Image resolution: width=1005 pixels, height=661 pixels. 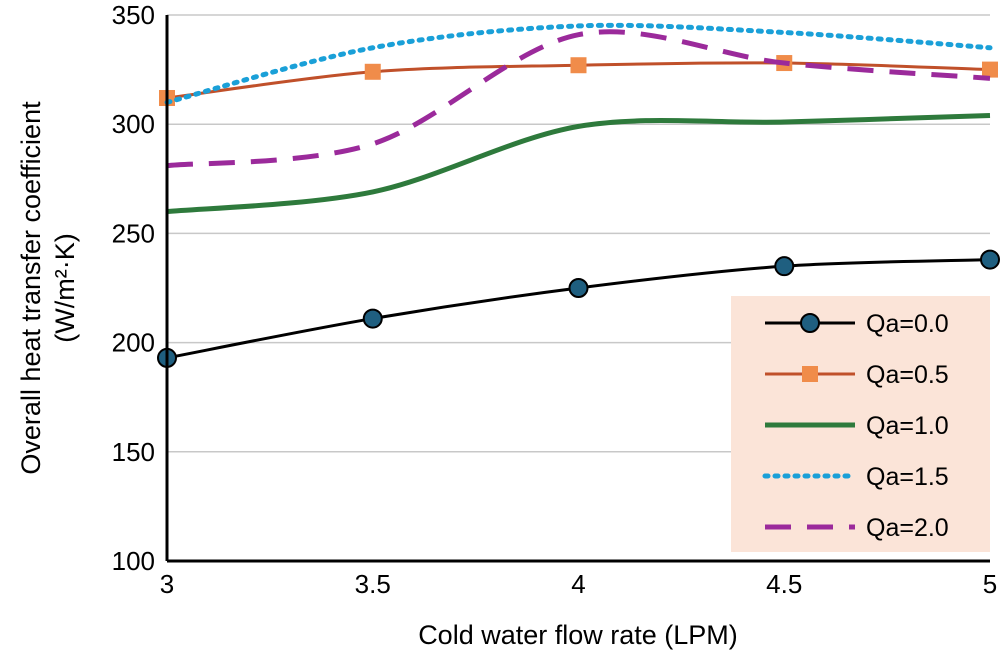 What do you see at coordinates (855, 477) in the screenshot?
I see `legend-item-qa-1-5: Qa=1.5` at bounding box center [855, 477].